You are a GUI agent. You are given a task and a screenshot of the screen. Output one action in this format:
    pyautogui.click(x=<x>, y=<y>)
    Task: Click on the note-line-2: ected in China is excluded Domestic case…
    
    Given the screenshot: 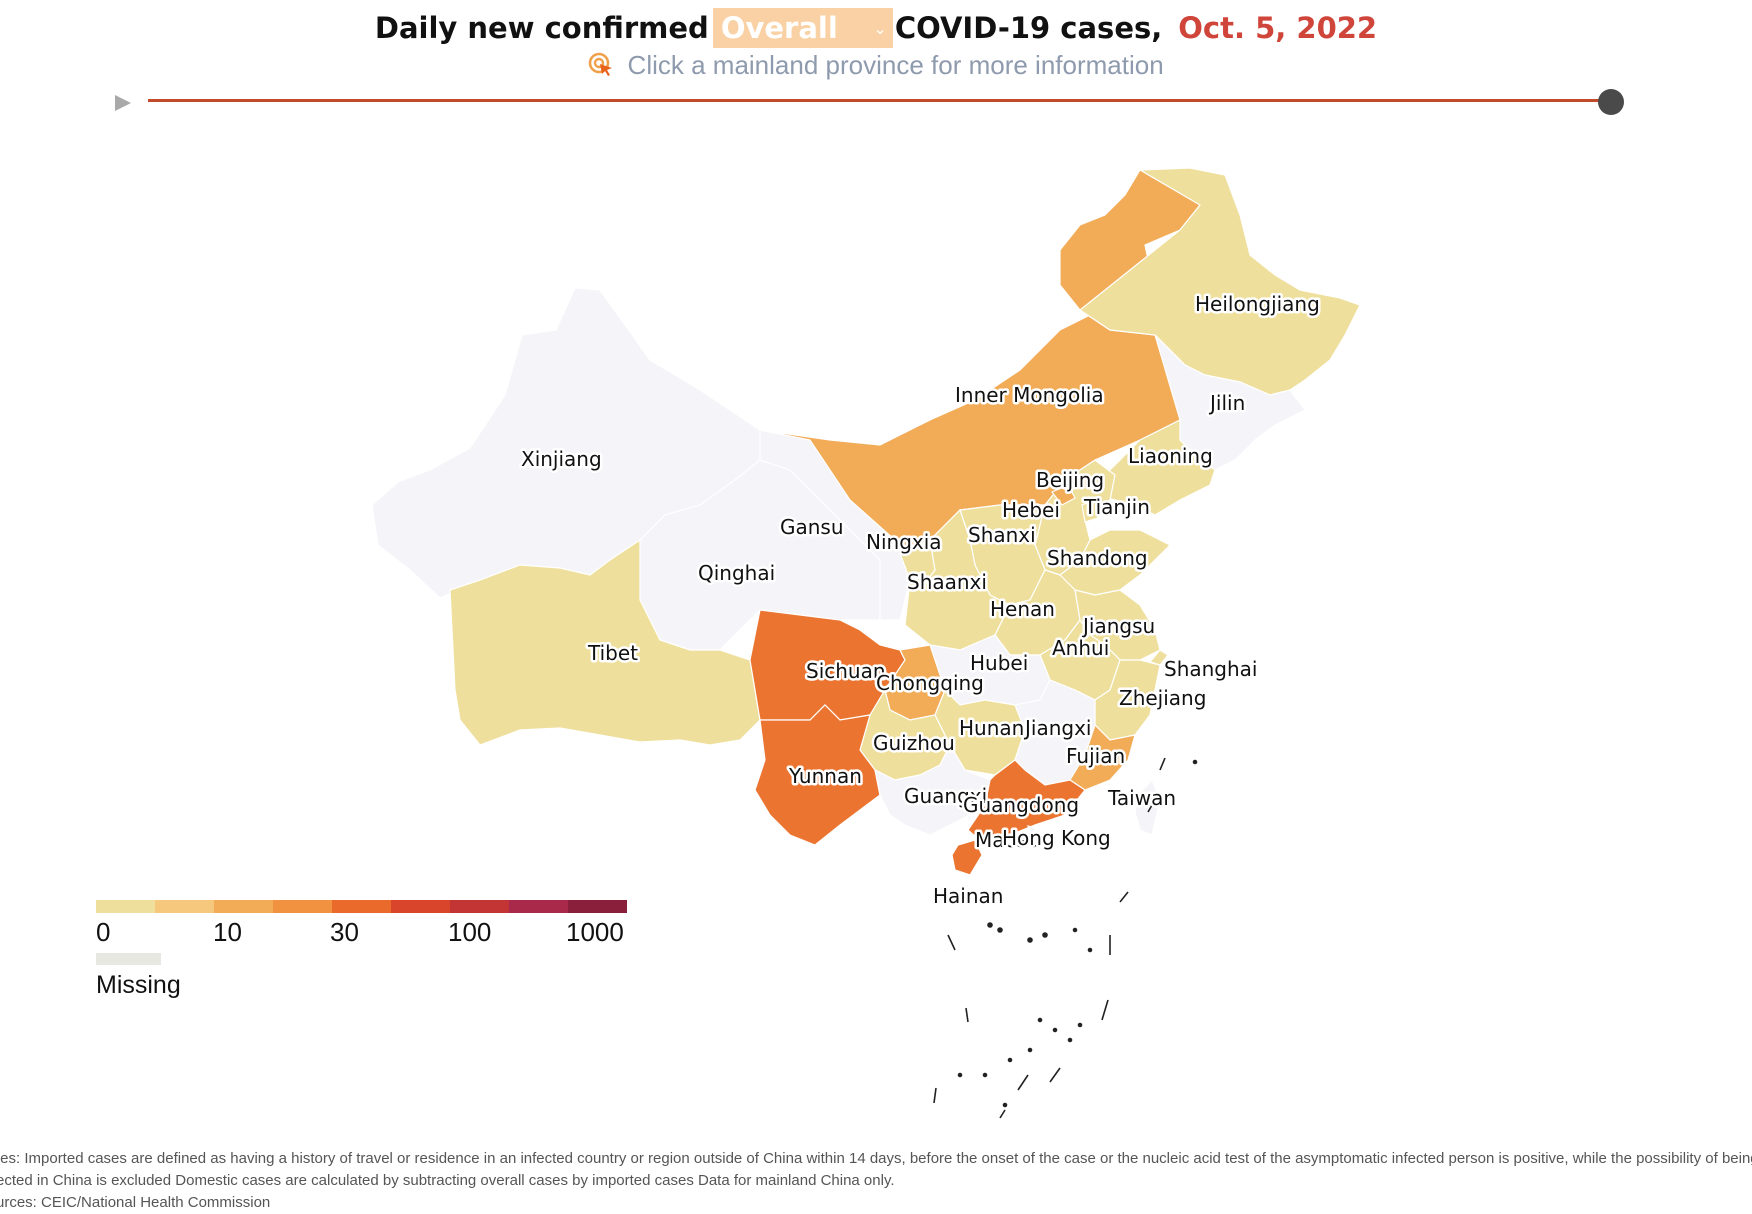 What is the action you would take?
    pyautogui.click(x=447, y=1180)
    